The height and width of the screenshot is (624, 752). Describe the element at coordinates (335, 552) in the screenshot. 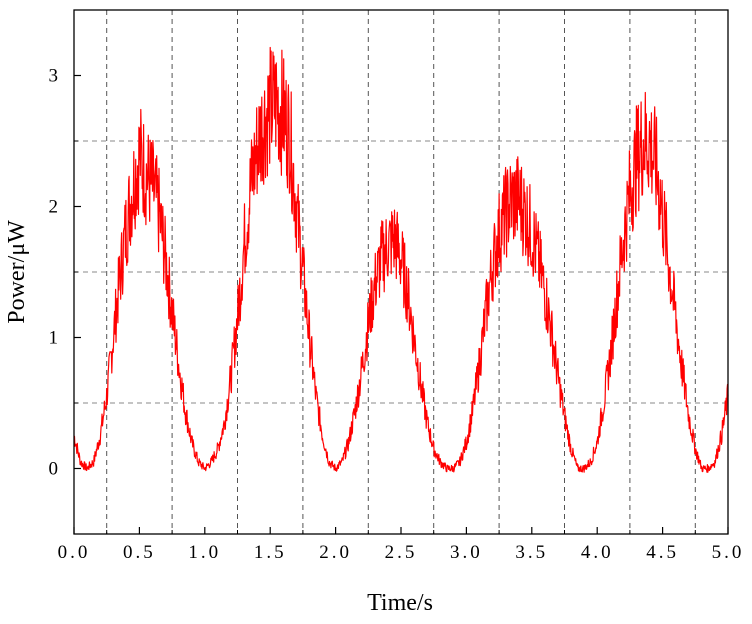

I see `x-tick-label: 2.0` at that location.